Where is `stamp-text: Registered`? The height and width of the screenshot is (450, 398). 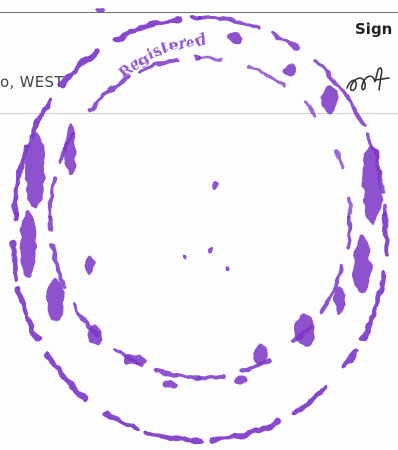 stamp-text: Registered is located at coordinates (160, 56).